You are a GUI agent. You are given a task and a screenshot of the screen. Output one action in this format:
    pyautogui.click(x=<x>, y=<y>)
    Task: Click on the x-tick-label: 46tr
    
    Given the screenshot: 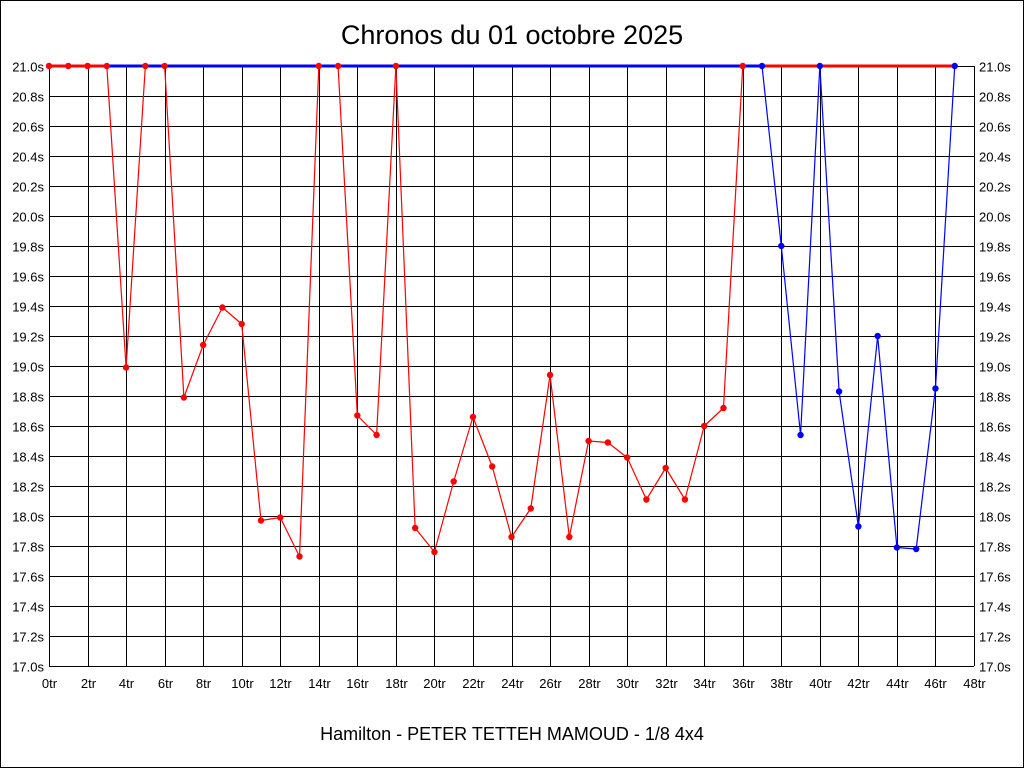 What is the action you would take?
    pyautogui.click(x=935, y=683)
    